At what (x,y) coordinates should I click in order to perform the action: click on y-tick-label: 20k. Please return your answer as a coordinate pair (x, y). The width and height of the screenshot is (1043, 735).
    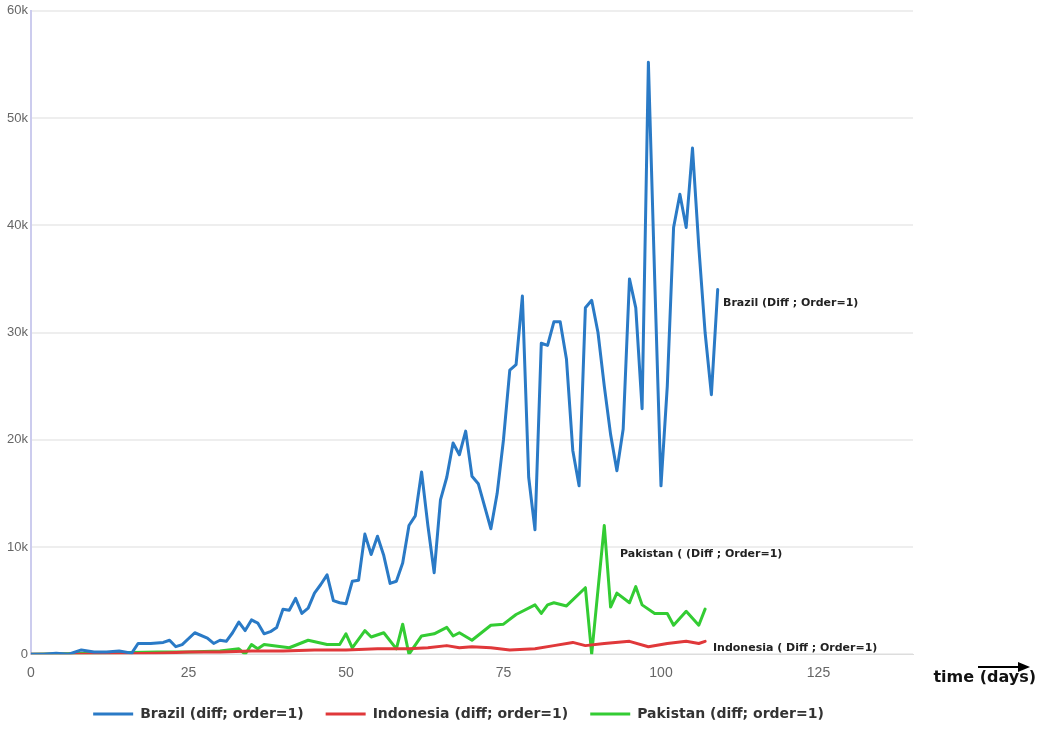
    Looking at the image, I should click on (17, 439).